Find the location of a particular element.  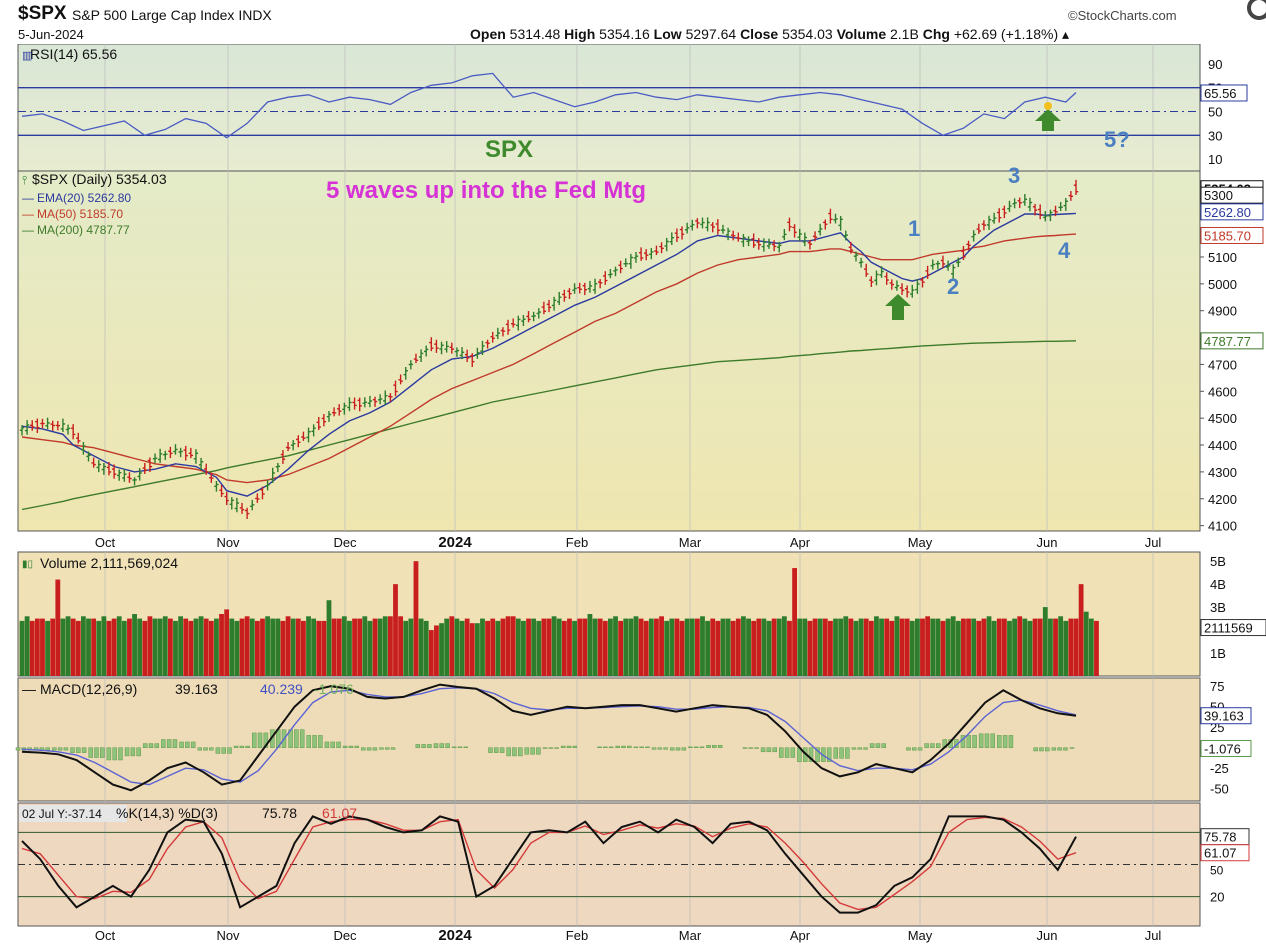

stoch-k-value-label: 75.78 is located at coordinates (1220, 837).